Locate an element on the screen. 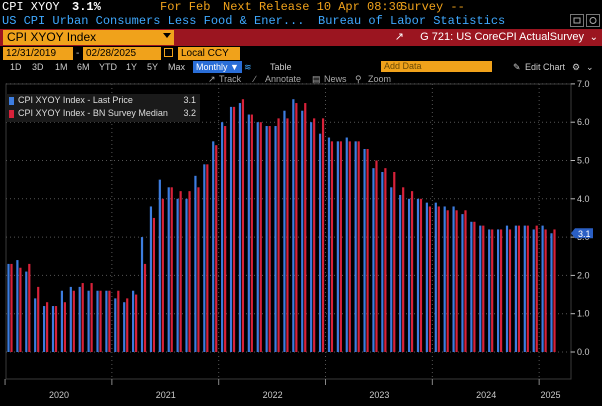 The width and height of the screenshot is (602, 406). period-3d: 3D is located at coordinates (38, 67).